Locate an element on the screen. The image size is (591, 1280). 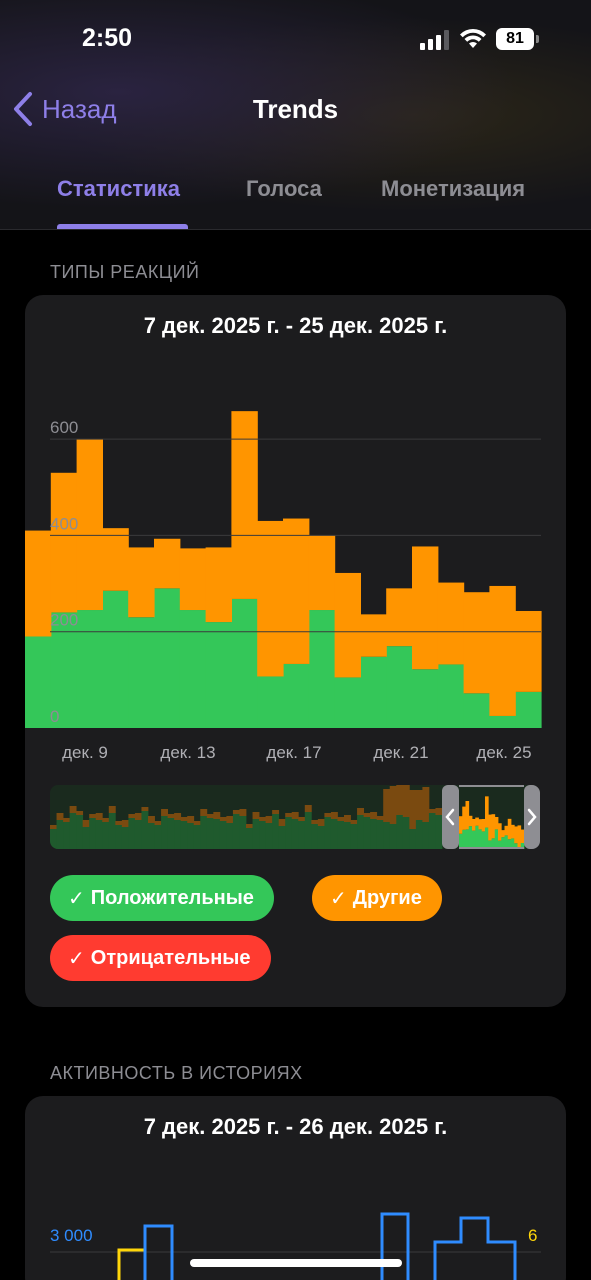
x-tick-label: дек. 17 is located at coordinates (293, 752).